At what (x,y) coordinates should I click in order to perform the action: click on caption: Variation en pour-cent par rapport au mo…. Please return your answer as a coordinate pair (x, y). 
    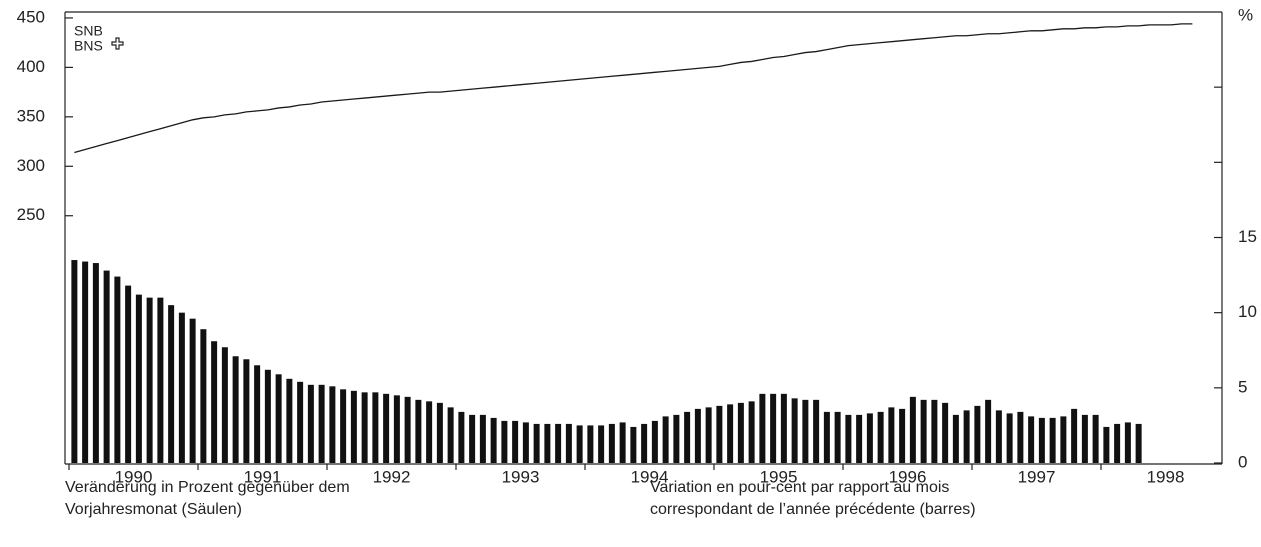
    Looking at the image, I should click on (799, 487).